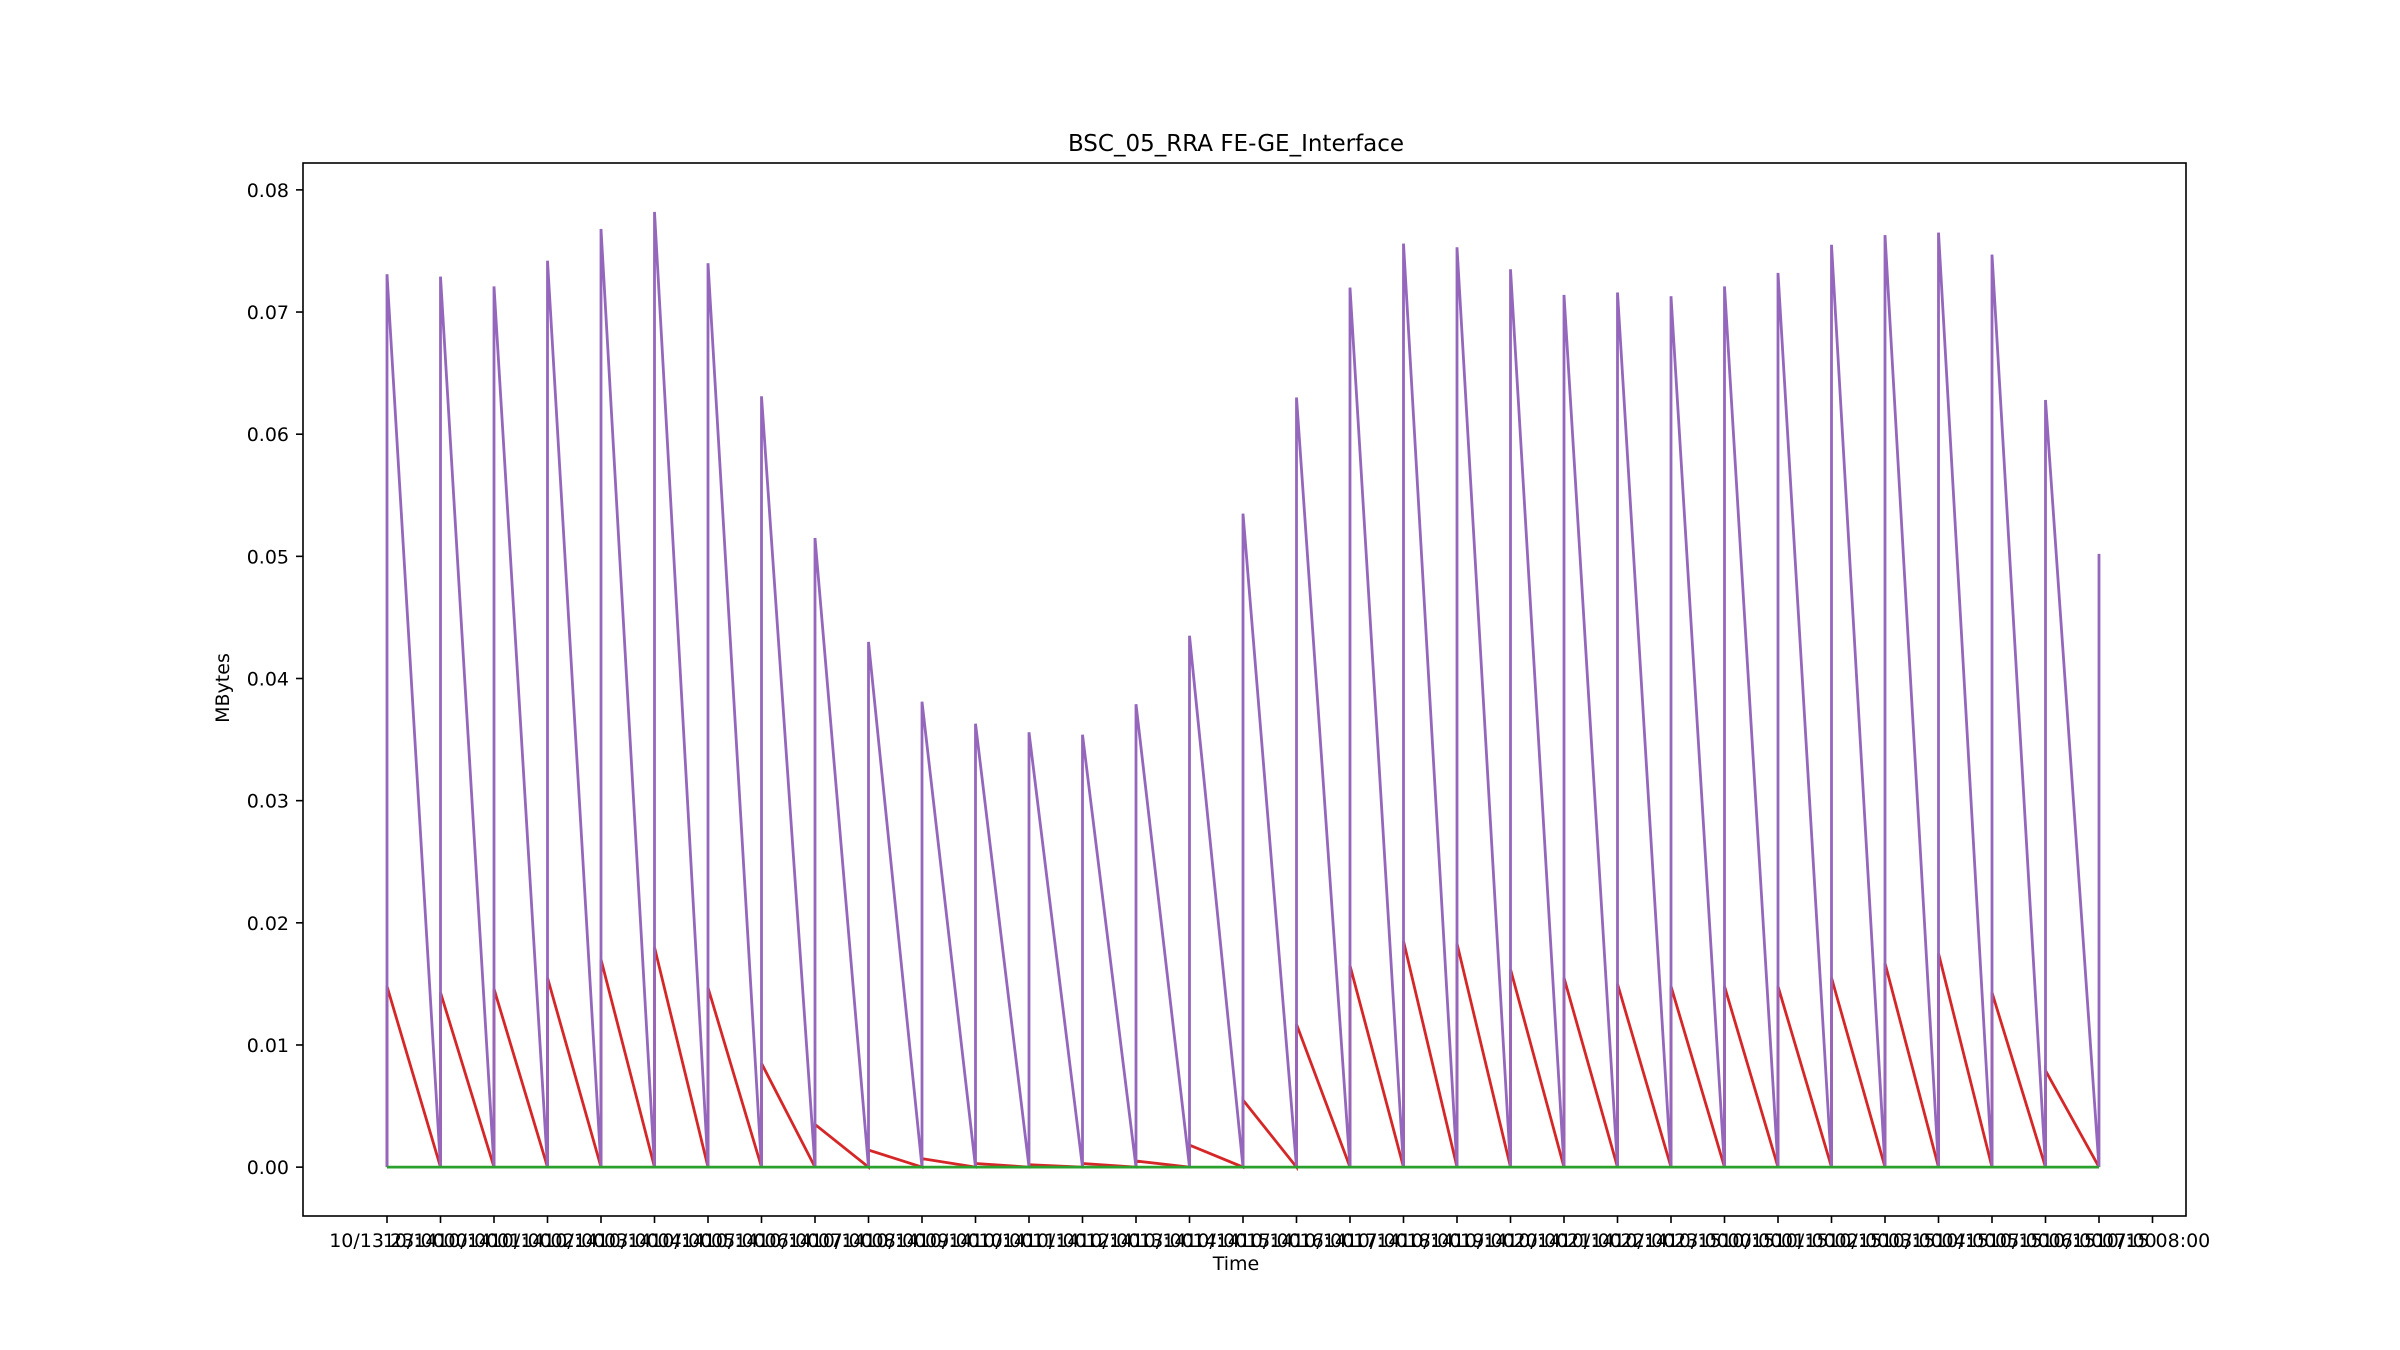 The width and height of the screenshot is (2400, 1350). What do you see at coordinates (2046, 1241) in the screenshot?
I see `x-tick-label: 10/15 06:00` at bounding box center [2046, 1241].